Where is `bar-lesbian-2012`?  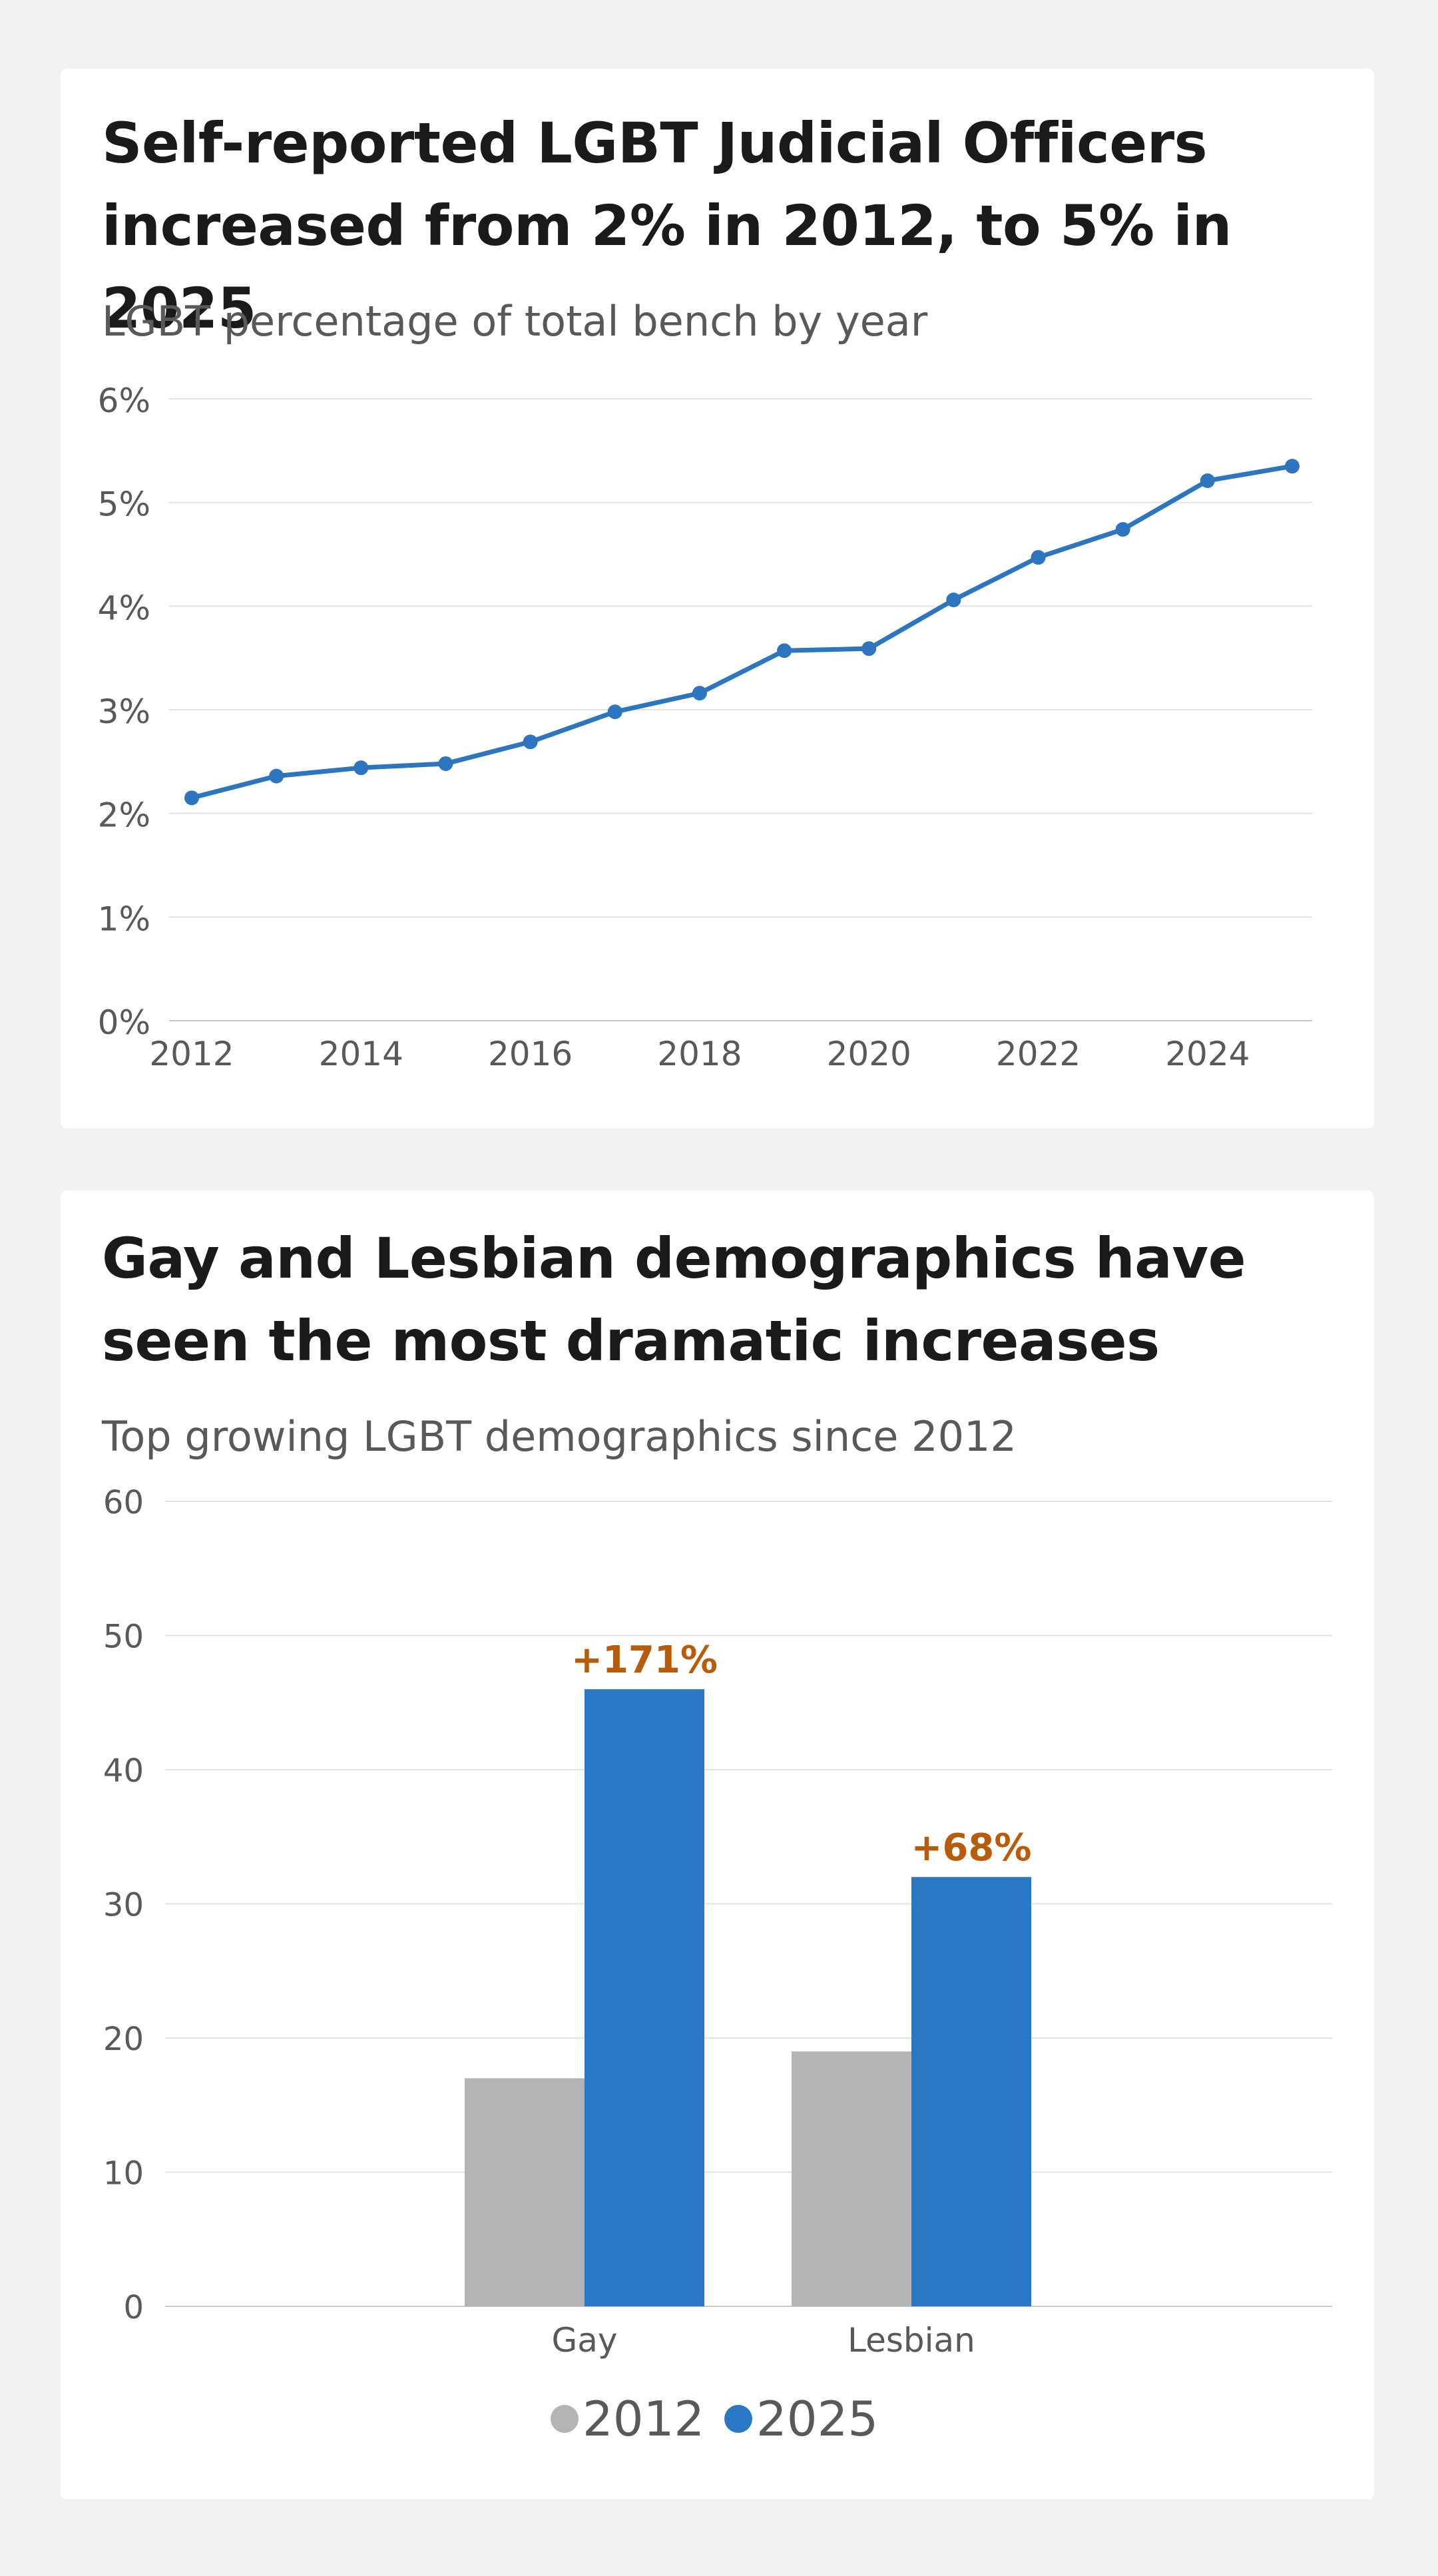
bar-lesbian-2012 is located at coordinates (851, 2179).